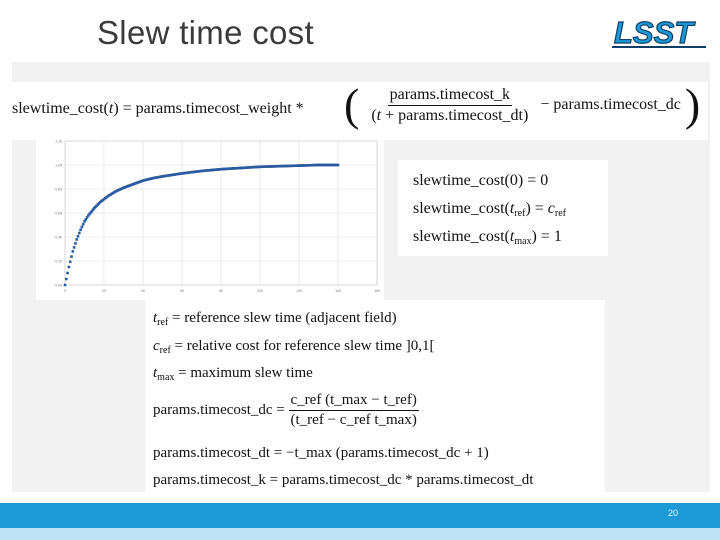 Image resolution: width=720 pixels, height=540 pixels. Describe the element at coordinates (58, 262) in the screenshot. I see `y-tick-label: 0.20` at that location.